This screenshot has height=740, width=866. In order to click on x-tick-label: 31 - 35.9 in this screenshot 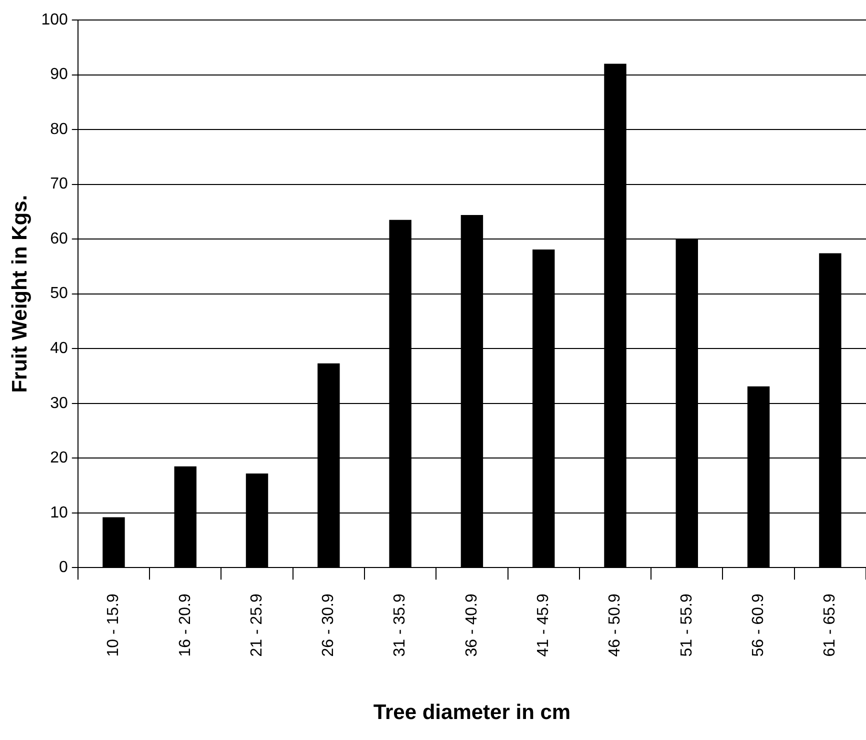, I will do `click(400, 625)`.